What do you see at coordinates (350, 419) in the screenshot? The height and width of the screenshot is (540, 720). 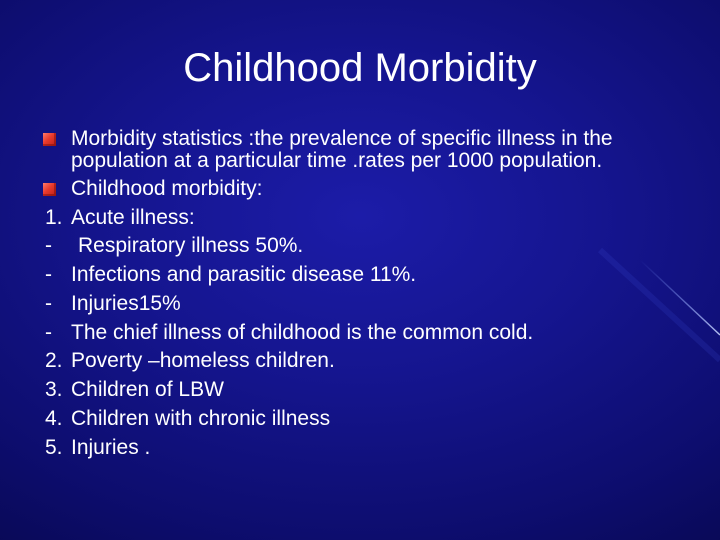 I see `list-item: 4. Children with chronic illness` at bounding box center [350, 419].